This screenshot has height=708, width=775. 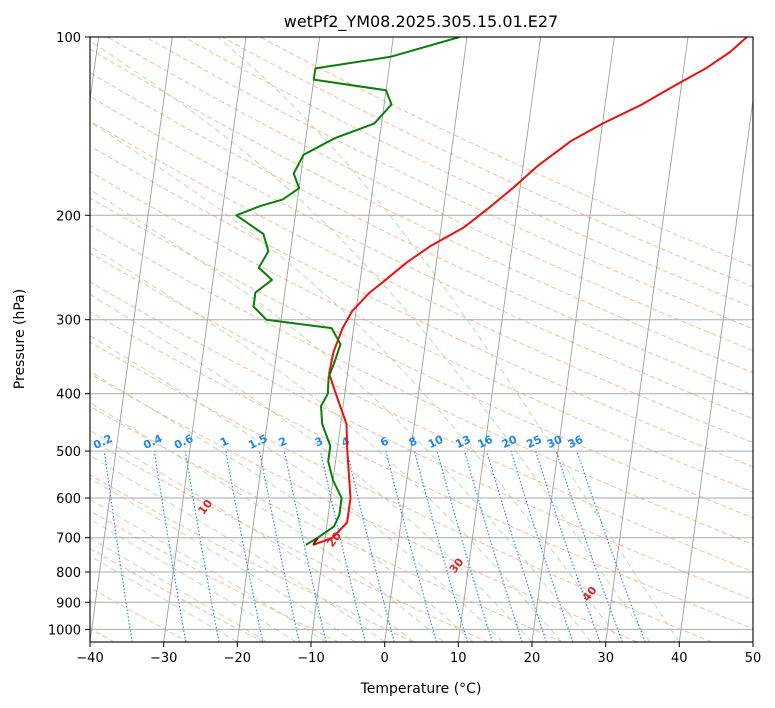 I want to click on x-axis-ticks: −40 −30 −20 −10 0 10 20 30 40 50, so click(x=418, y=654).